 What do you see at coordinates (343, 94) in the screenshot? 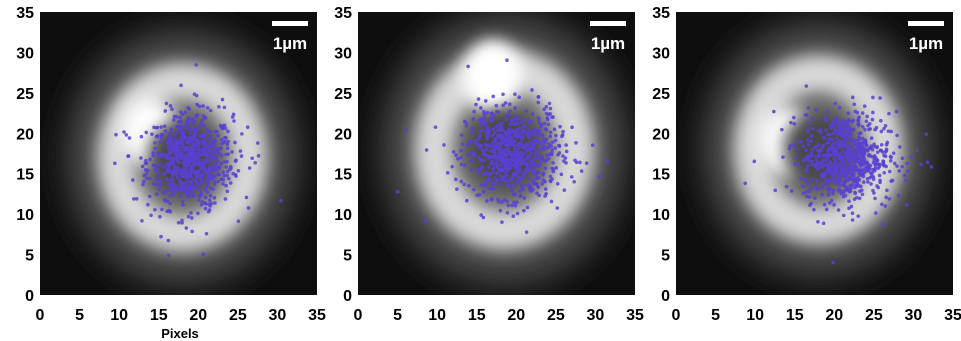
I see `y-tick-label: 25` at bounding box center [343, 94].